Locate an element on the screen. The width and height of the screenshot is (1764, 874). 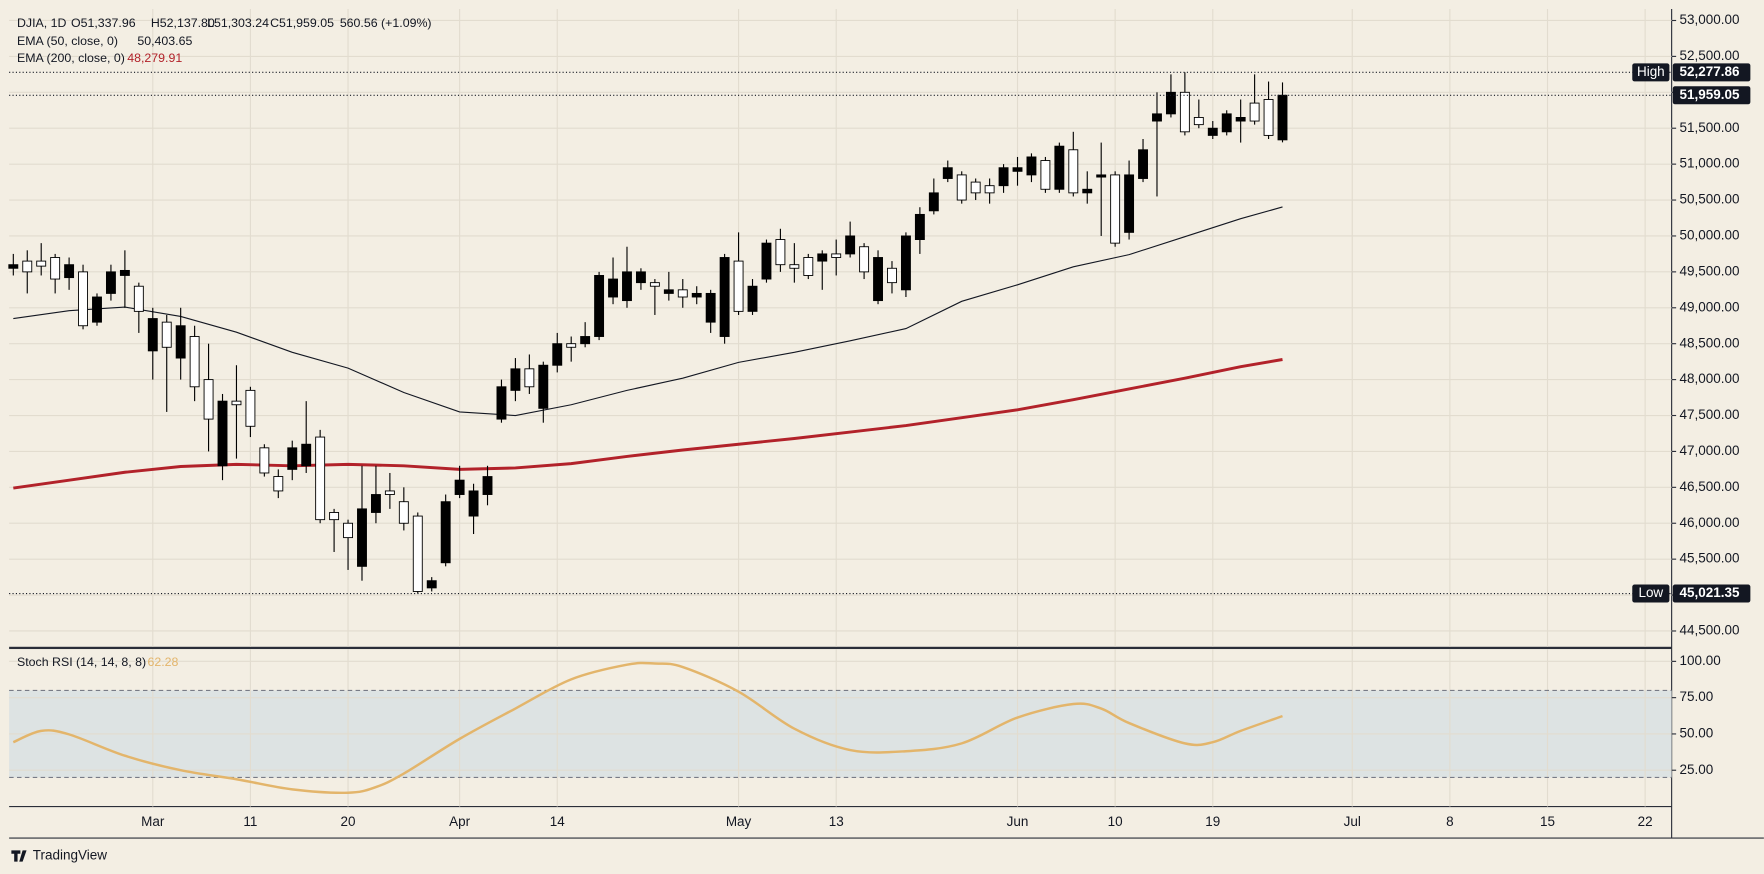
x-tick-label: Jun is located at coordinates (1018, 821).